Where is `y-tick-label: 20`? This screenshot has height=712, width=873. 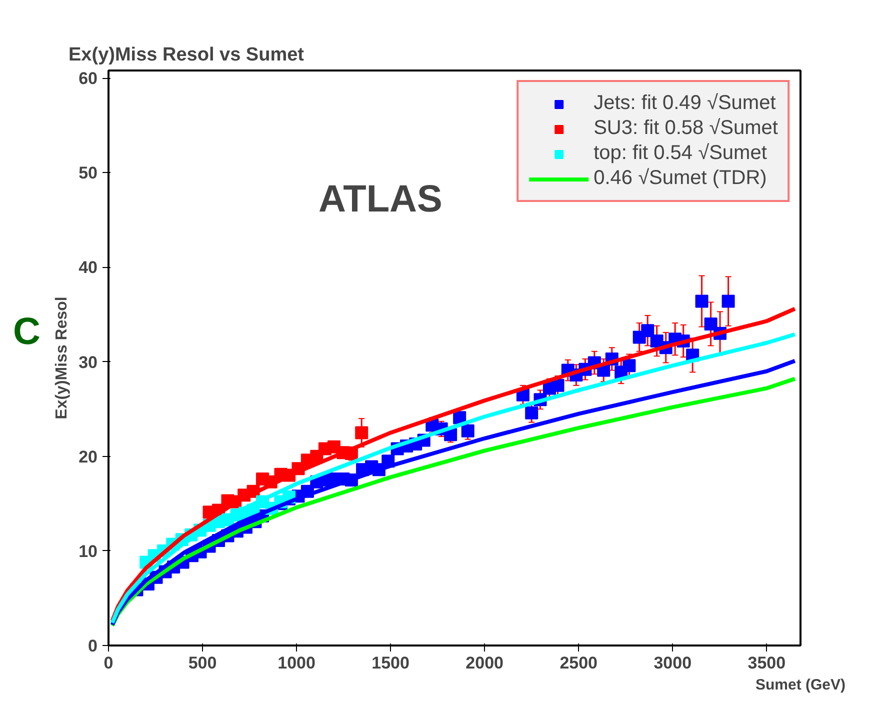 y-tick-label: 20 is located at coordinates (88, 456).